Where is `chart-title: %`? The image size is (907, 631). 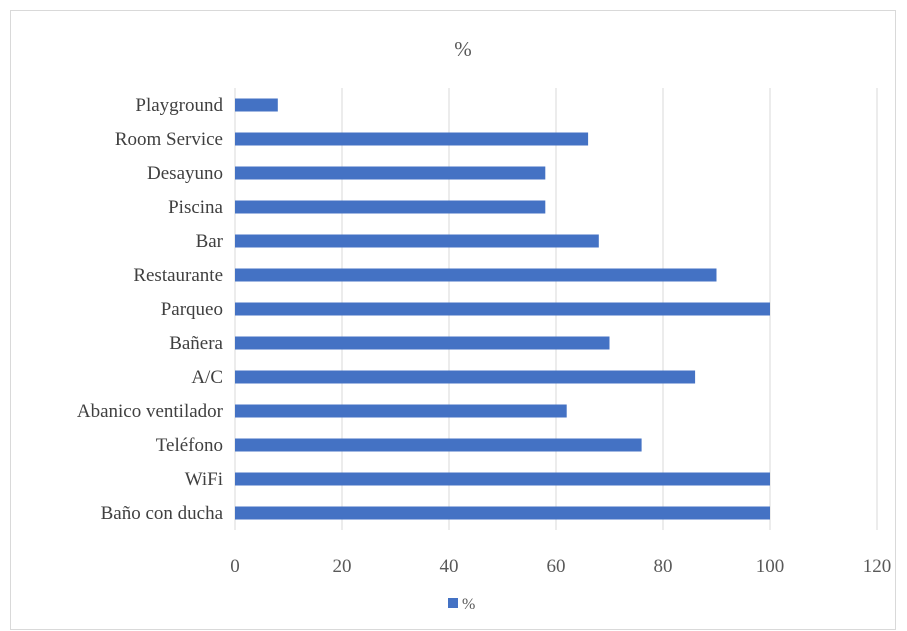 chart-title: % is located at coordinates (463, 49).